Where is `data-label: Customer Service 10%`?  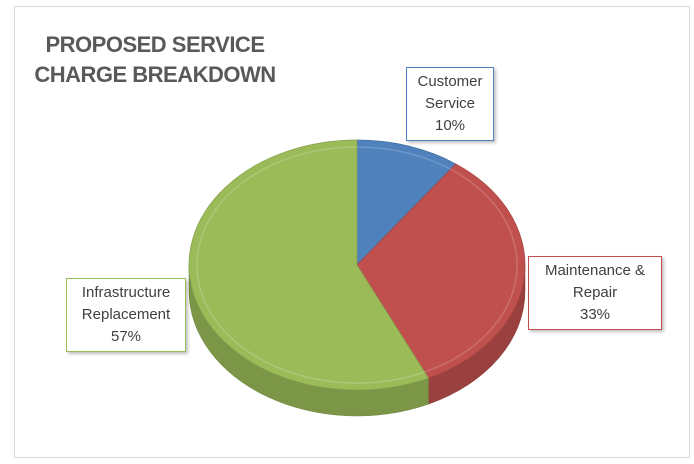 data-label: Customer Service 10% is located at coordinates (450, 104).